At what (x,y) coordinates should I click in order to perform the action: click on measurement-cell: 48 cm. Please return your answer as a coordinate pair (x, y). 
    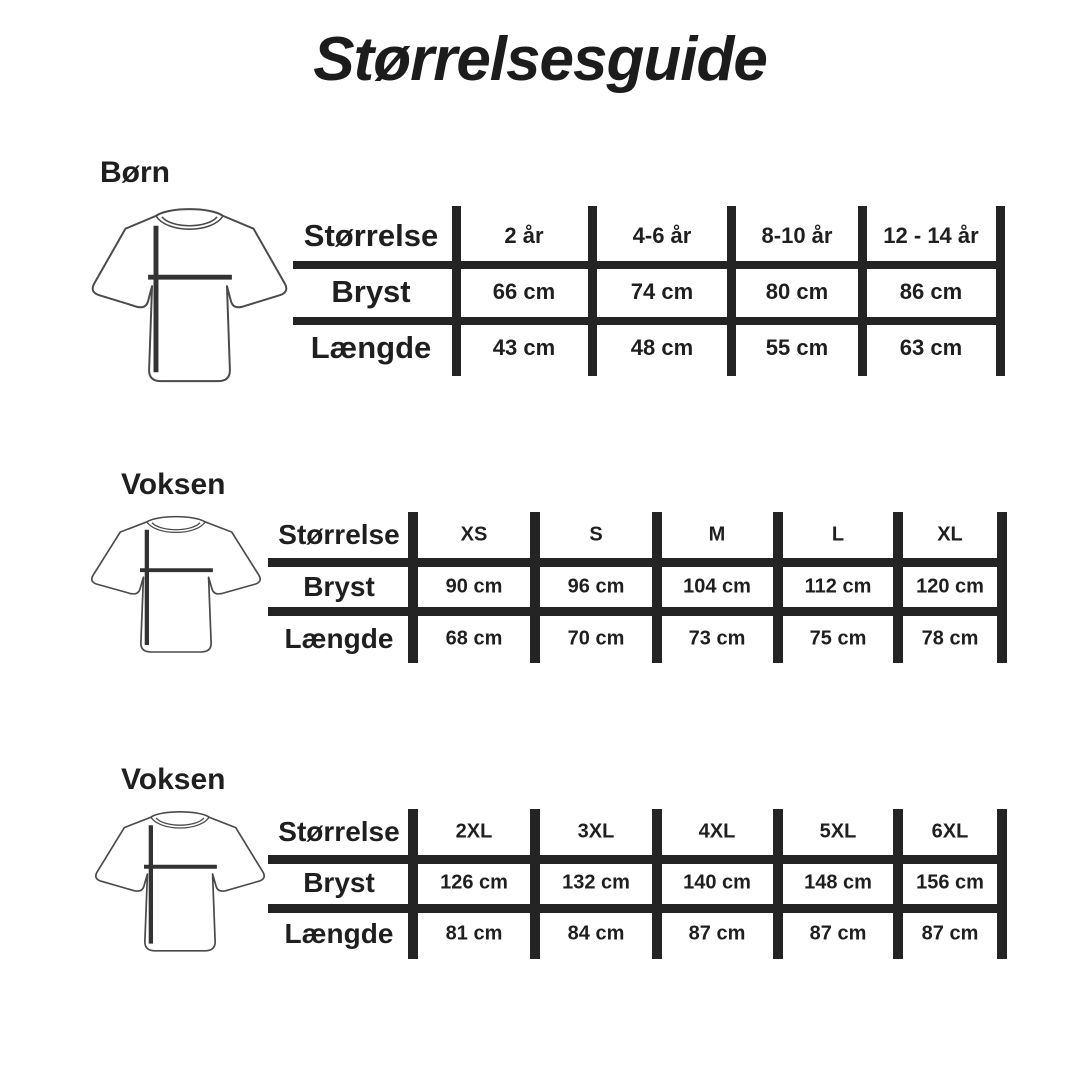
    Looking at the image, I should click on (662, 347).